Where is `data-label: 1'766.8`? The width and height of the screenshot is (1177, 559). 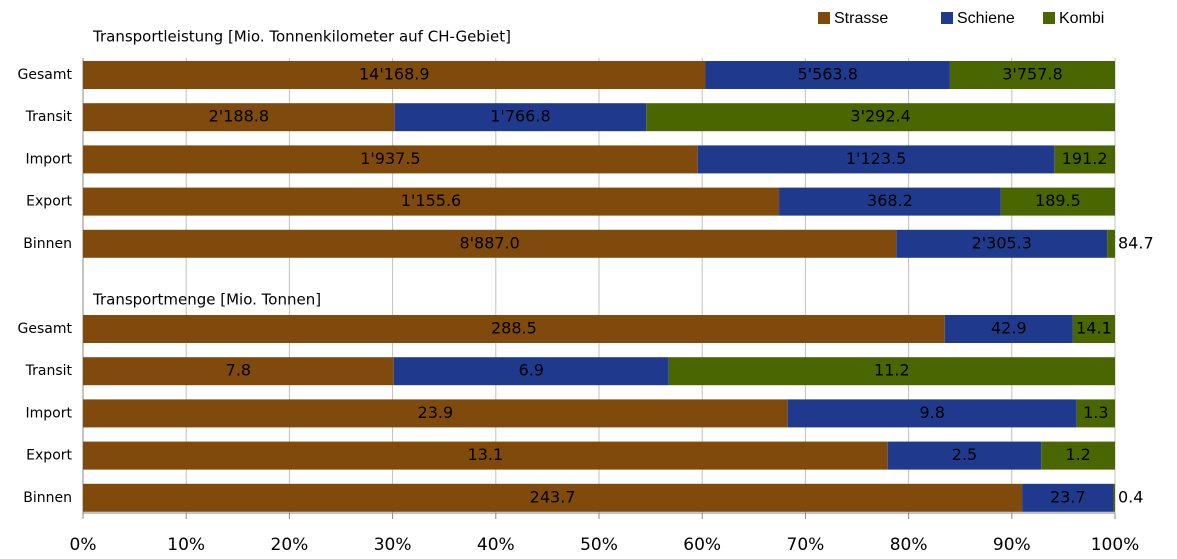 data-label: 1'766.8 is located at coordinates (520, 116).